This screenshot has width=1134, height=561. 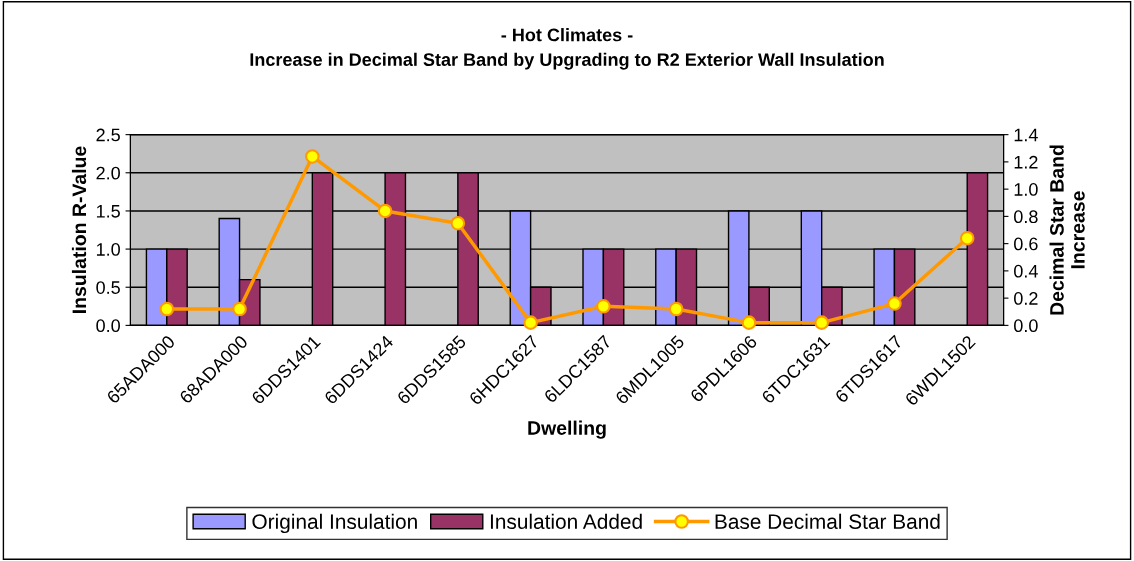 What do you see at coordinates (1026, 326) in the screenshot?
I see `y2-tick-label: 0.0` at bounding box center [1026, 326].